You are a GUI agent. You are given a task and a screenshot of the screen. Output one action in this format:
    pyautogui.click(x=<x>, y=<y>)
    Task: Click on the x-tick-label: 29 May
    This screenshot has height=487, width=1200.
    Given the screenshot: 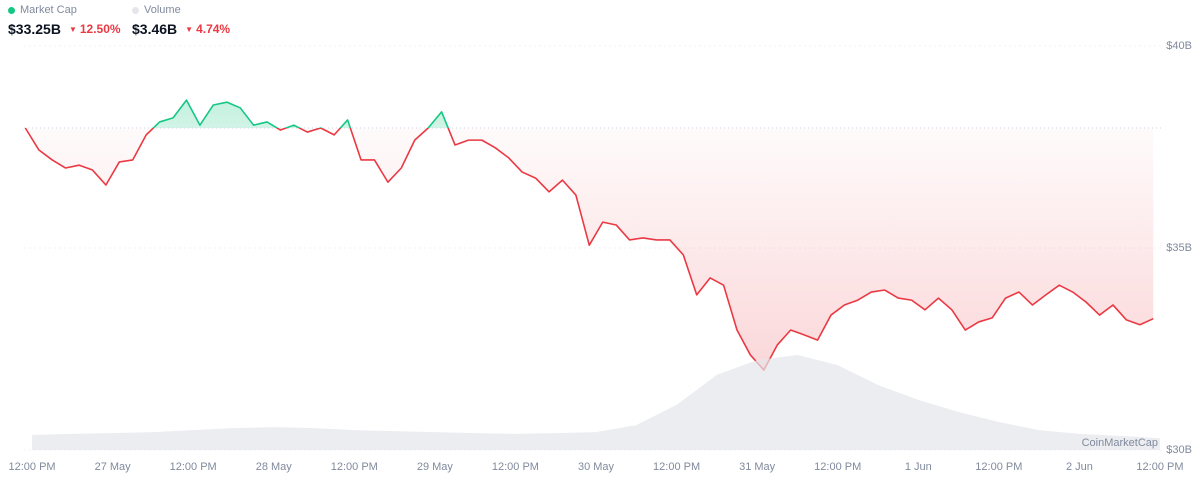 What is the action you would take?
    pyautogui.click(x=435, y=467)
    